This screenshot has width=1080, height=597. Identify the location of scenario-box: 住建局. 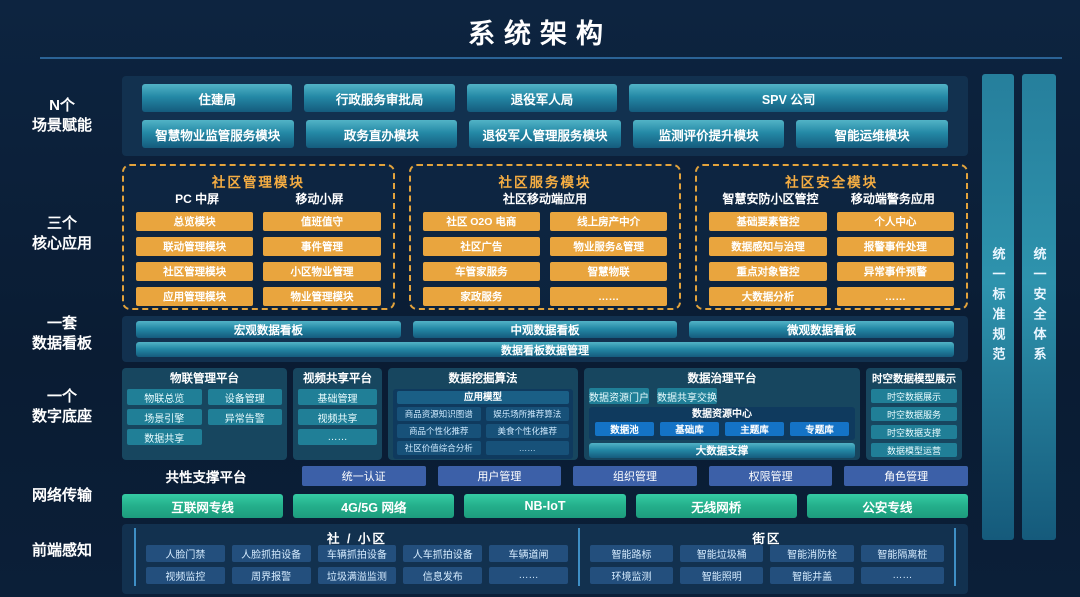
(217, 98).